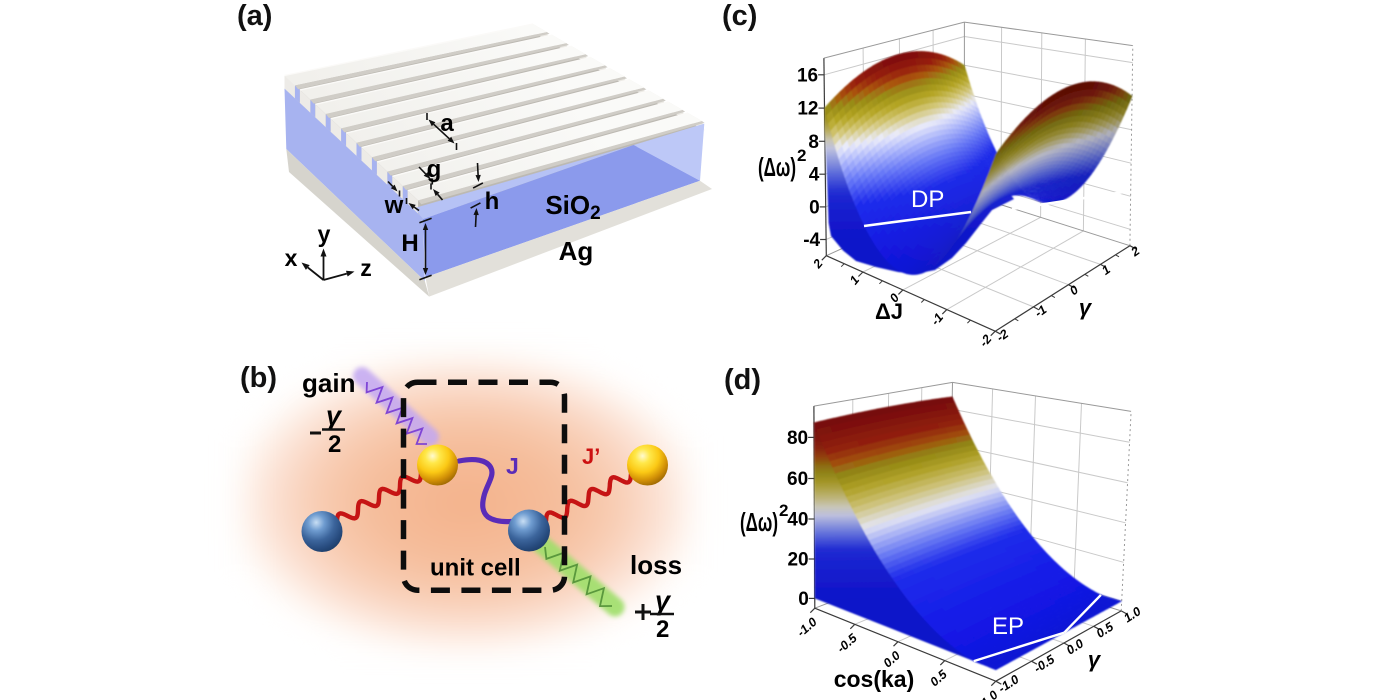  What do you see at coordinates (447, 123) in the screenshot?
I see `svg-text: a` at bounding box center [447, 123].